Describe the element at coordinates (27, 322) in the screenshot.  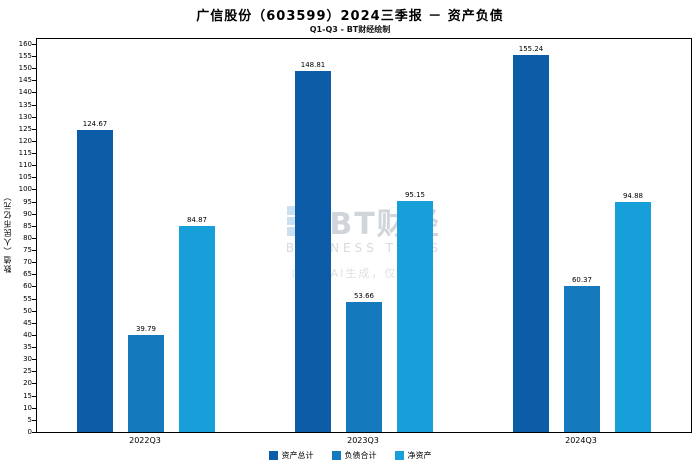
I see `y-tick-label: 45` at that location.